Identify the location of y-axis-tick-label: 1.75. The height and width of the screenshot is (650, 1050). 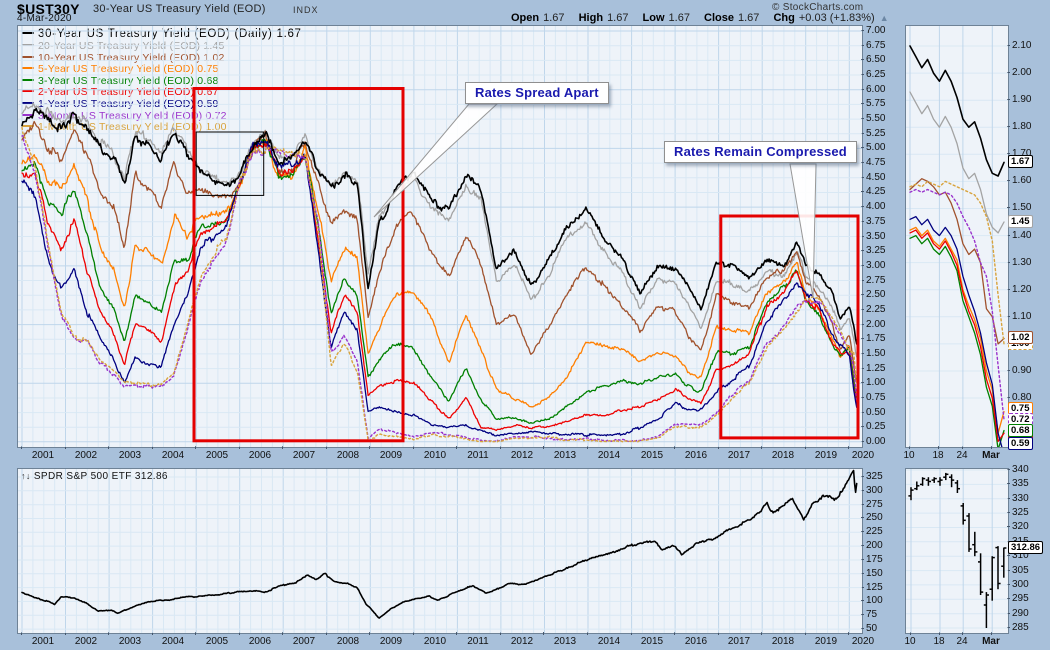
(876, 338).